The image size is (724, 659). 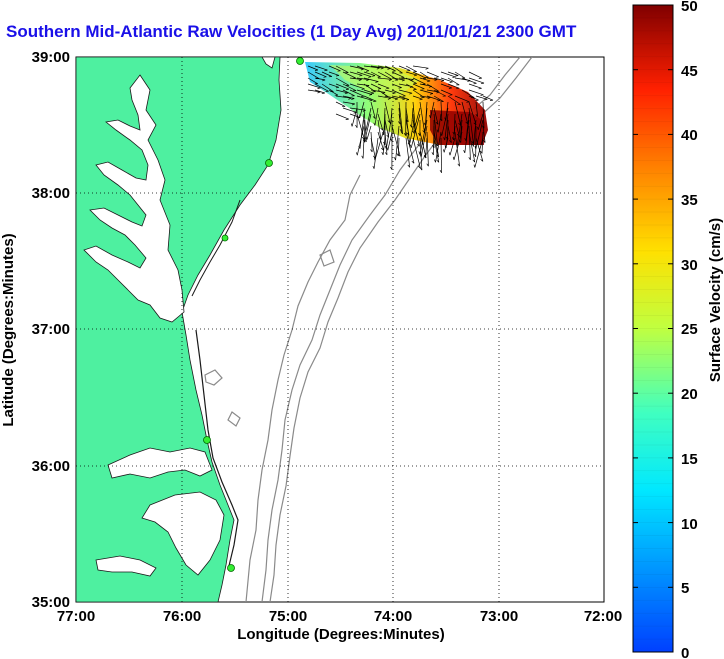 What do you see at coordinates (160, 463) in the screenshot?
I see `albemarle-sound` at bounding box center [160, 463].